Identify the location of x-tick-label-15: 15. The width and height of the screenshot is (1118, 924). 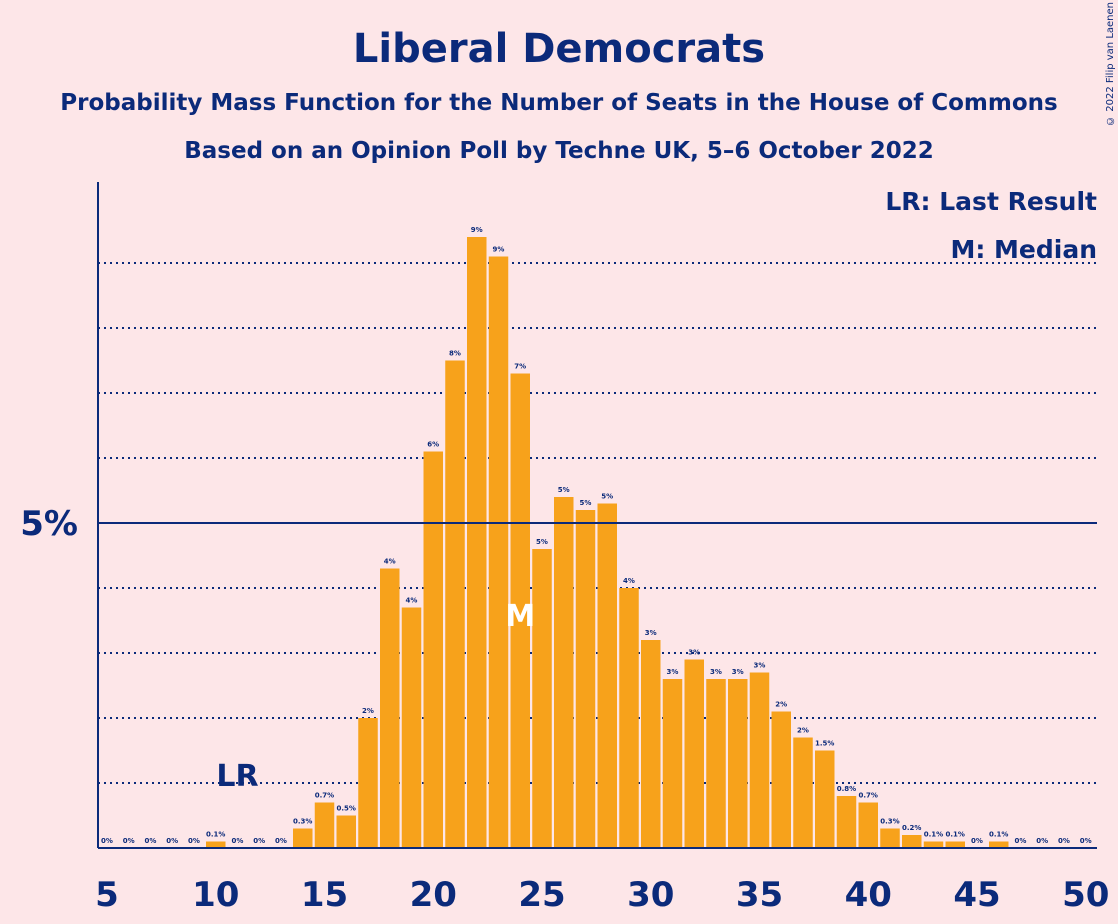
(324, 895).